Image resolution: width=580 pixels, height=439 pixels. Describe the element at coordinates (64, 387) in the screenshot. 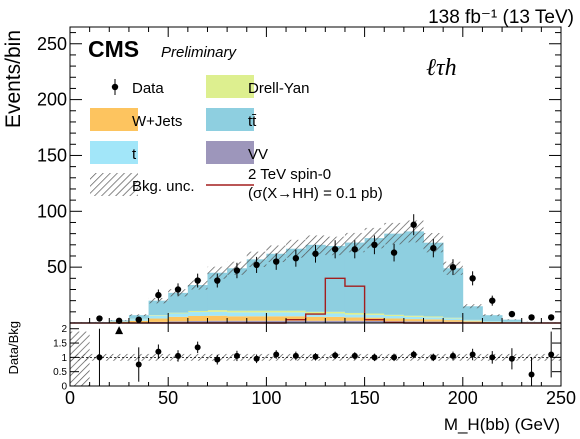

I see `ratio-y-tick-label: 0` at that location.